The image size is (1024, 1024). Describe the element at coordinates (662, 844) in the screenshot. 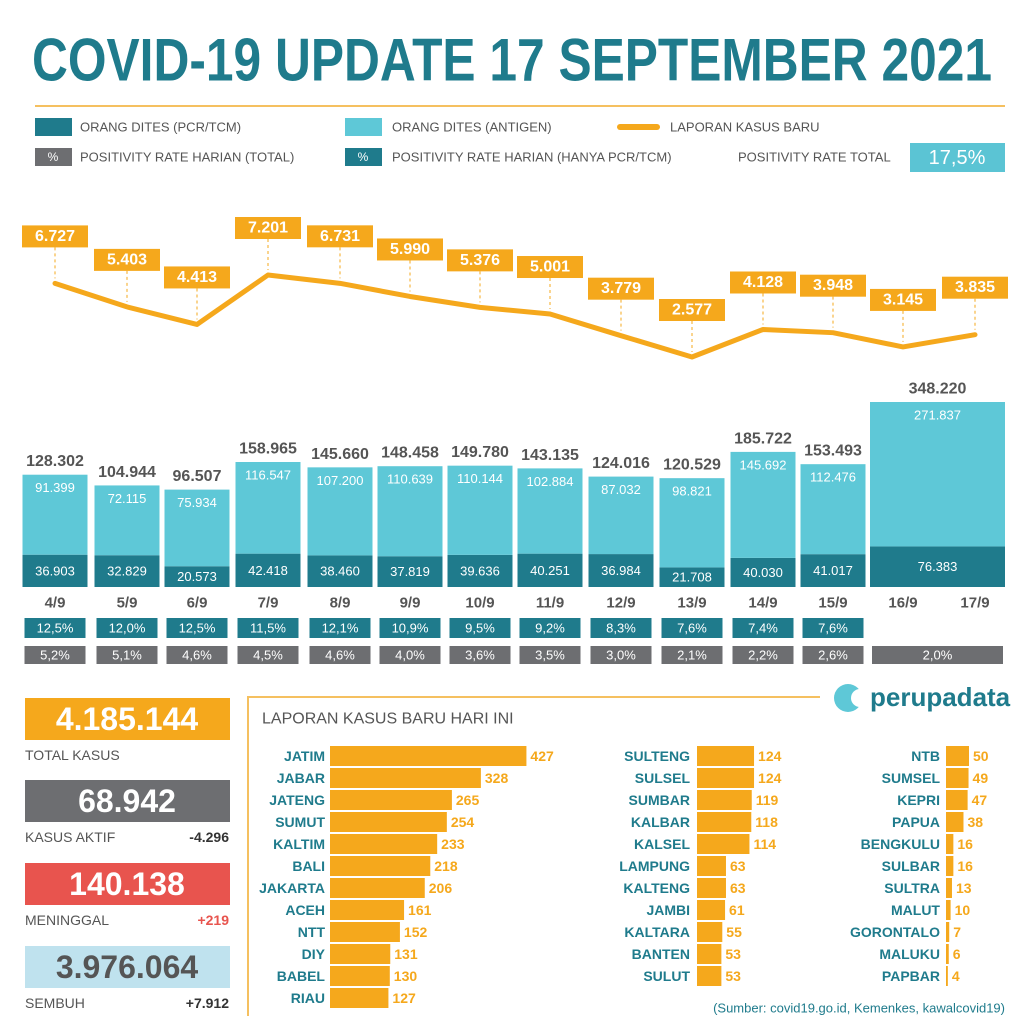

I see `province-label: KALSEL` at that location.